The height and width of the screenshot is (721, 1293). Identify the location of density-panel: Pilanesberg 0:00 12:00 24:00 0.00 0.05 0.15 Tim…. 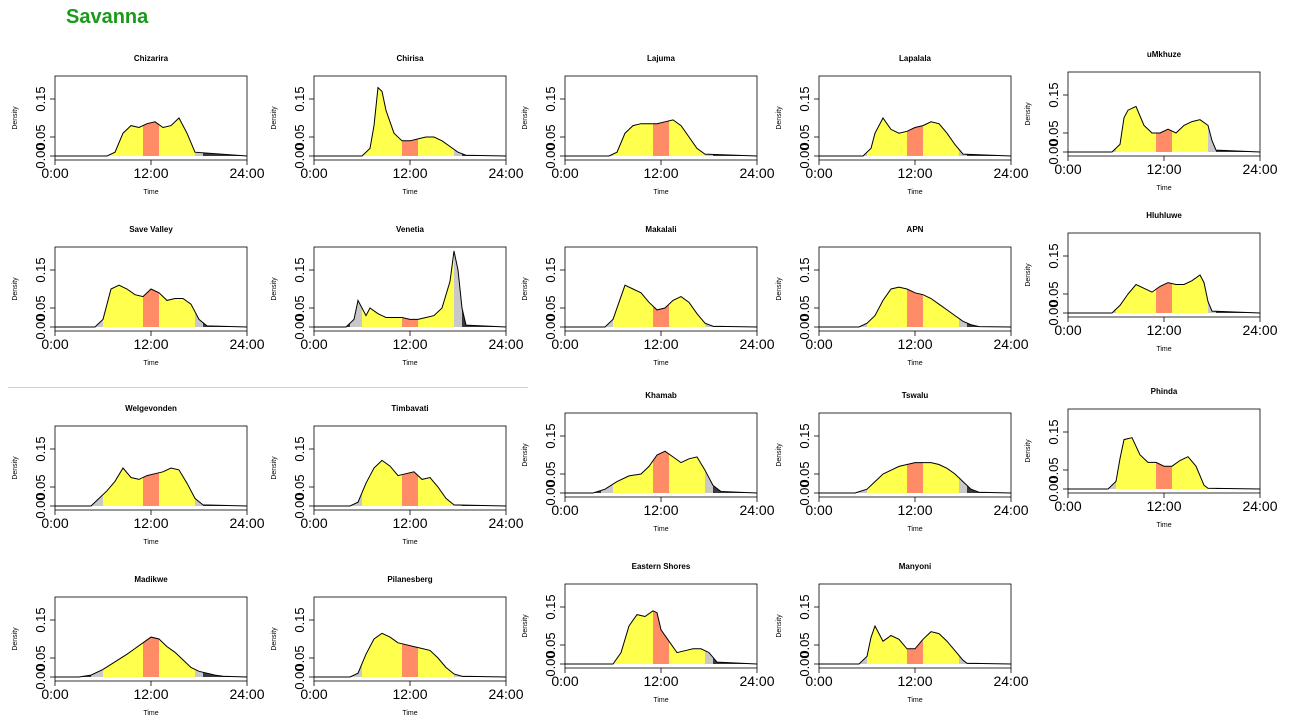
(394, 646).